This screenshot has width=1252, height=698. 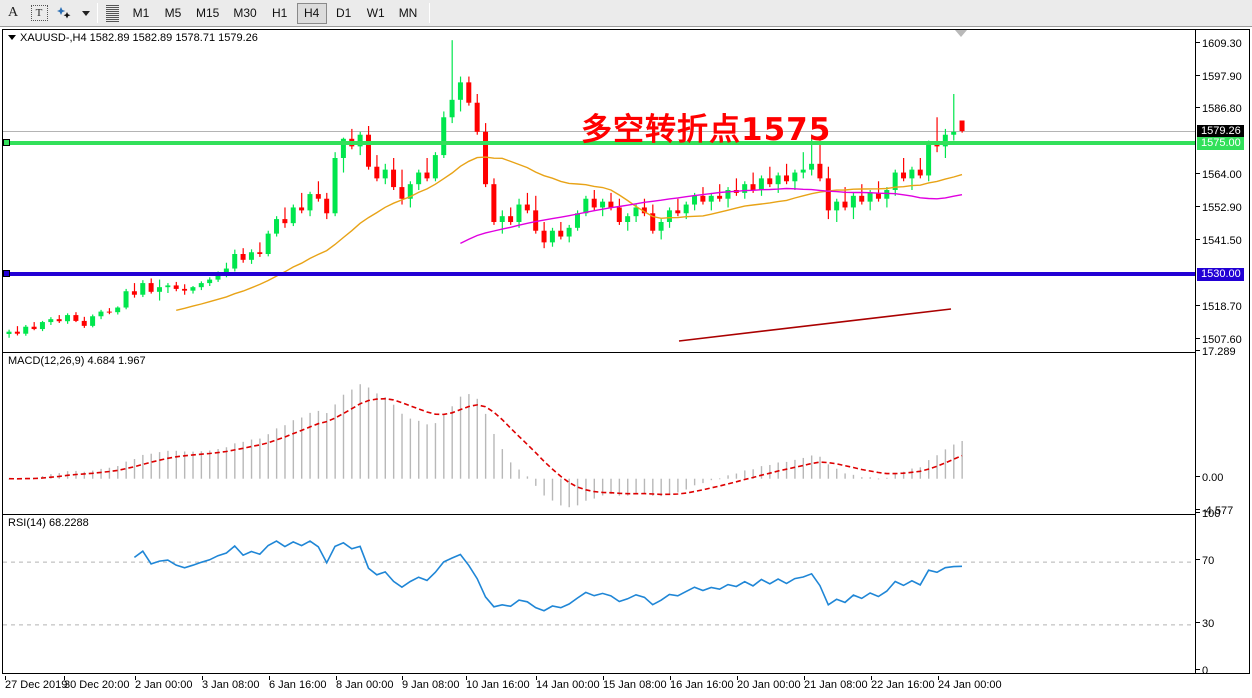 What do you see at coordinates (769, 685) in the screenshot?
I see `time-axis-label: 20 Jan 00:00` at bounding box center [769, 685].